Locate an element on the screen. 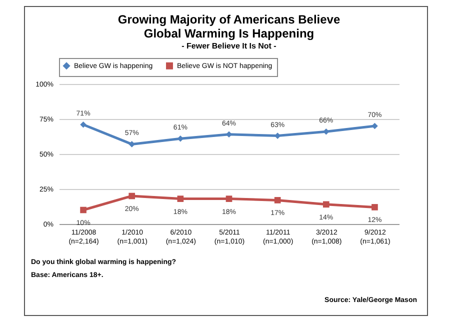 The image size is (451, 323). text: Growing Majority of Americans Believe is located at coordinates (229, 19).